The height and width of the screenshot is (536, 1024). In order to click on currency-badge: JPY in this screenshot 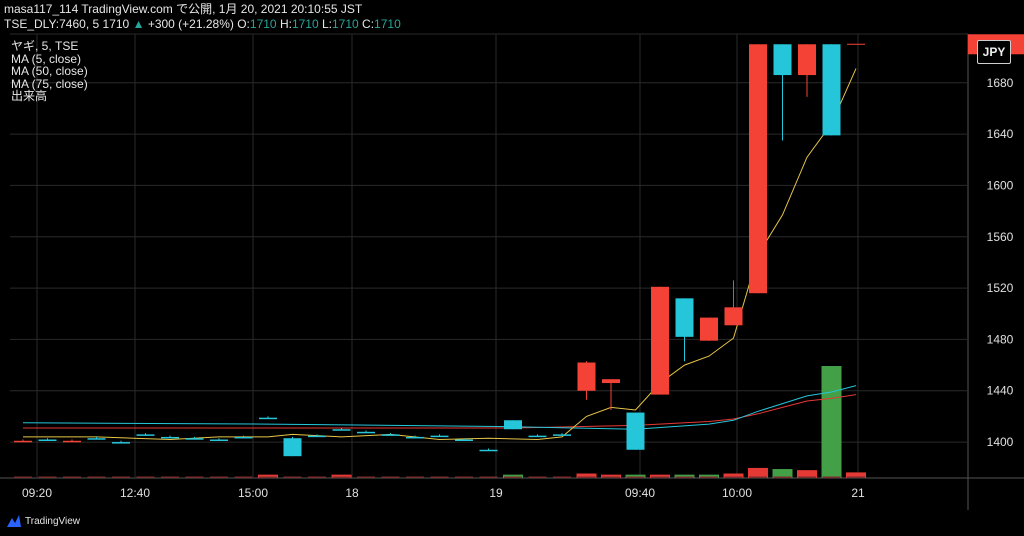, I will do `click(994, 52)`.